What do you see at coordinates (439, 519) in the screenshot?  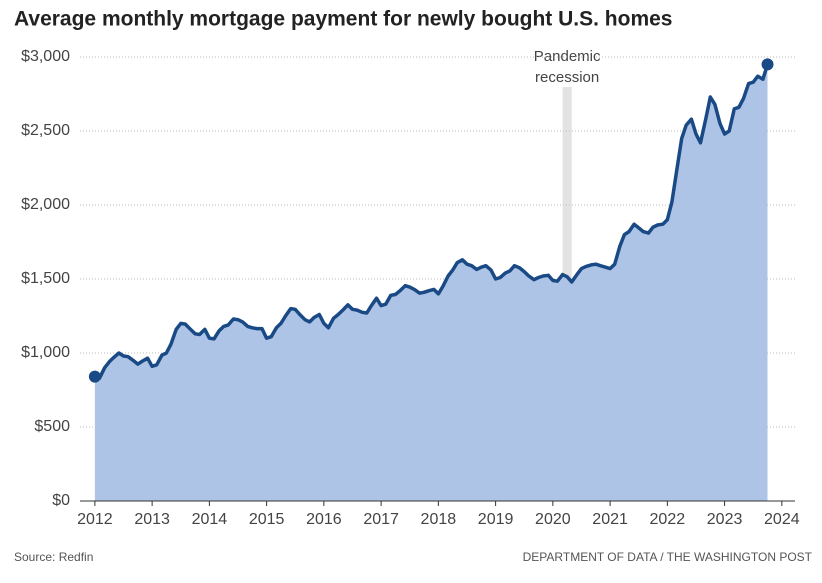 I see `x-tick-label: 2018` at bounding box center [439, 519].